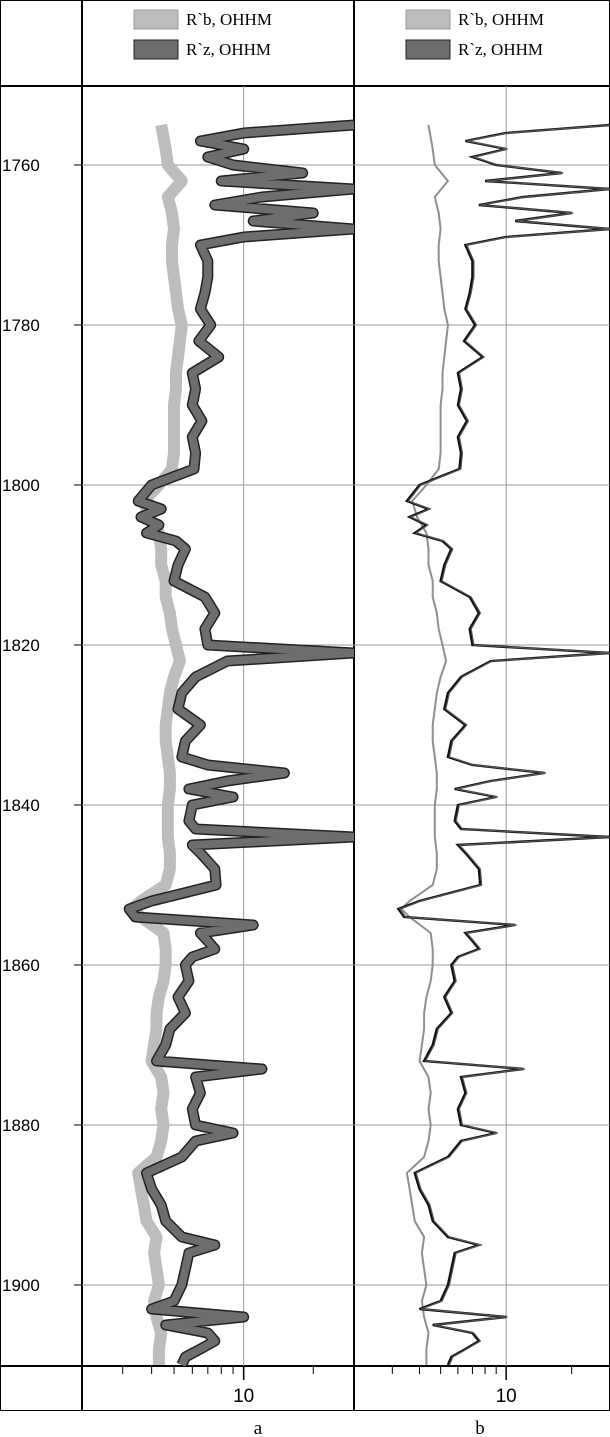 The height and width of the screenshot is (1437, 610). I want to click on panel-label-a: a, so click(258, 1427).